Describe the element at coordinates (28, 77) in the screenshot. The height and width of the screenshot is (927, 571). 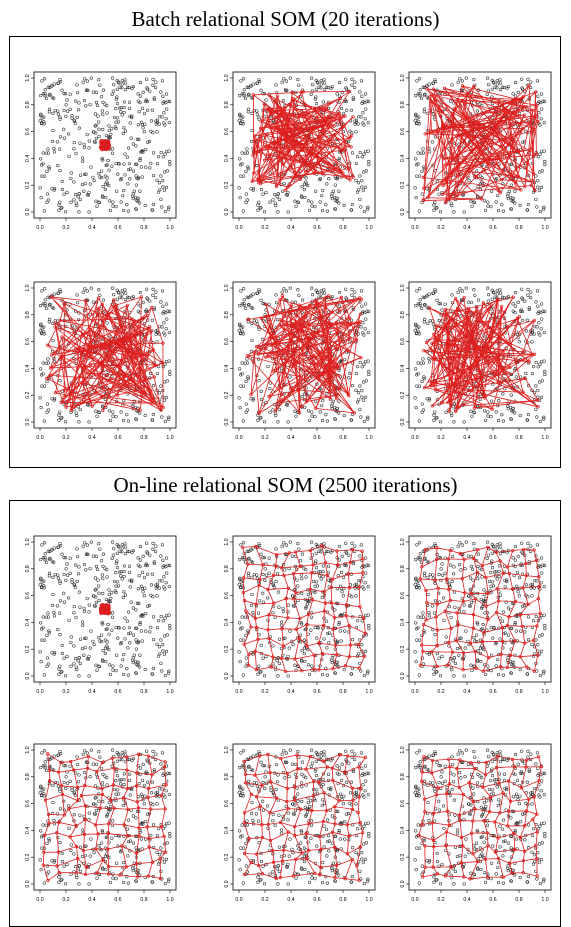
I see `y-tick-label: 1.0` at that location.